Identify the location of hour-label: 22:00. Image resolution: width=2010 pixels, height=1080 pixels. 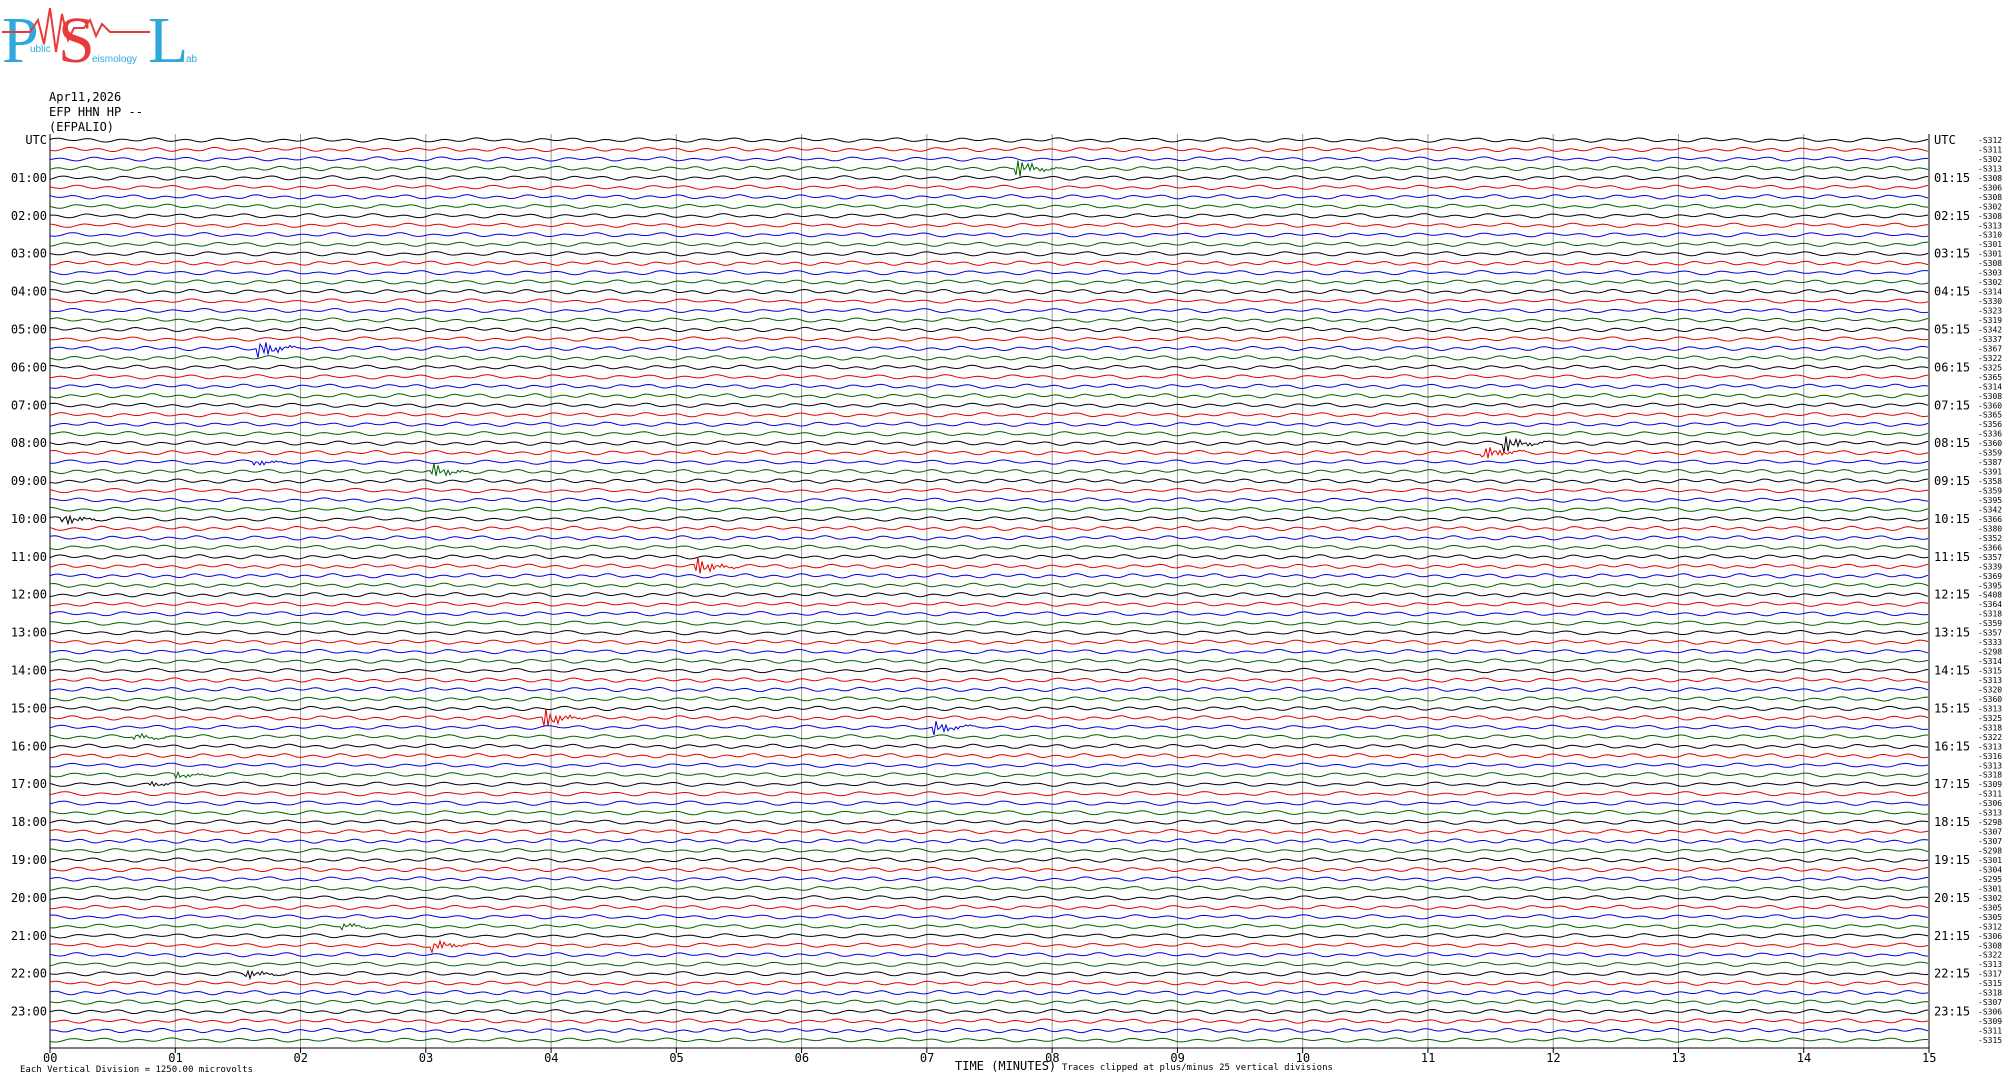
(29, 974).